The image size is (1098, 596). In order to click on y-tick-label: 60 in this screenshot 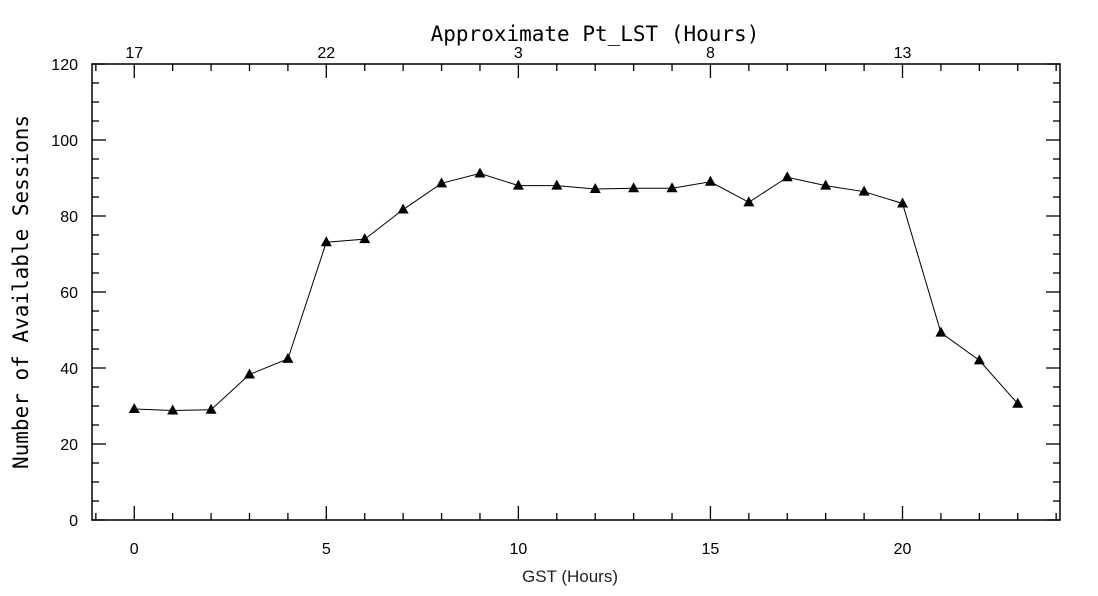, I will do `click(69, 293)`.